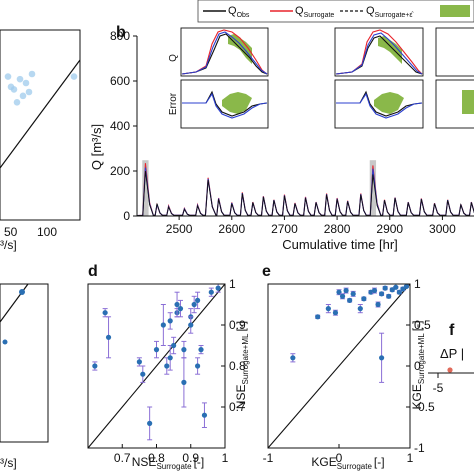 Image resolution: width=474 pixels, height=474 pixels. Describe the element at coordinates (410, 458) in the screenshot. I see `panel-e-x-tick-label: 1` at that location.